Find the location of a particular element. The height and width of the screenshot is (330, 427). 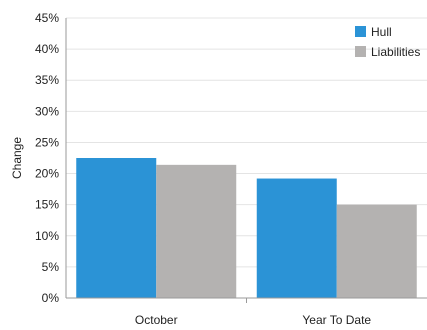

y-tick-label: 20% is located at coordinates (47, 174).